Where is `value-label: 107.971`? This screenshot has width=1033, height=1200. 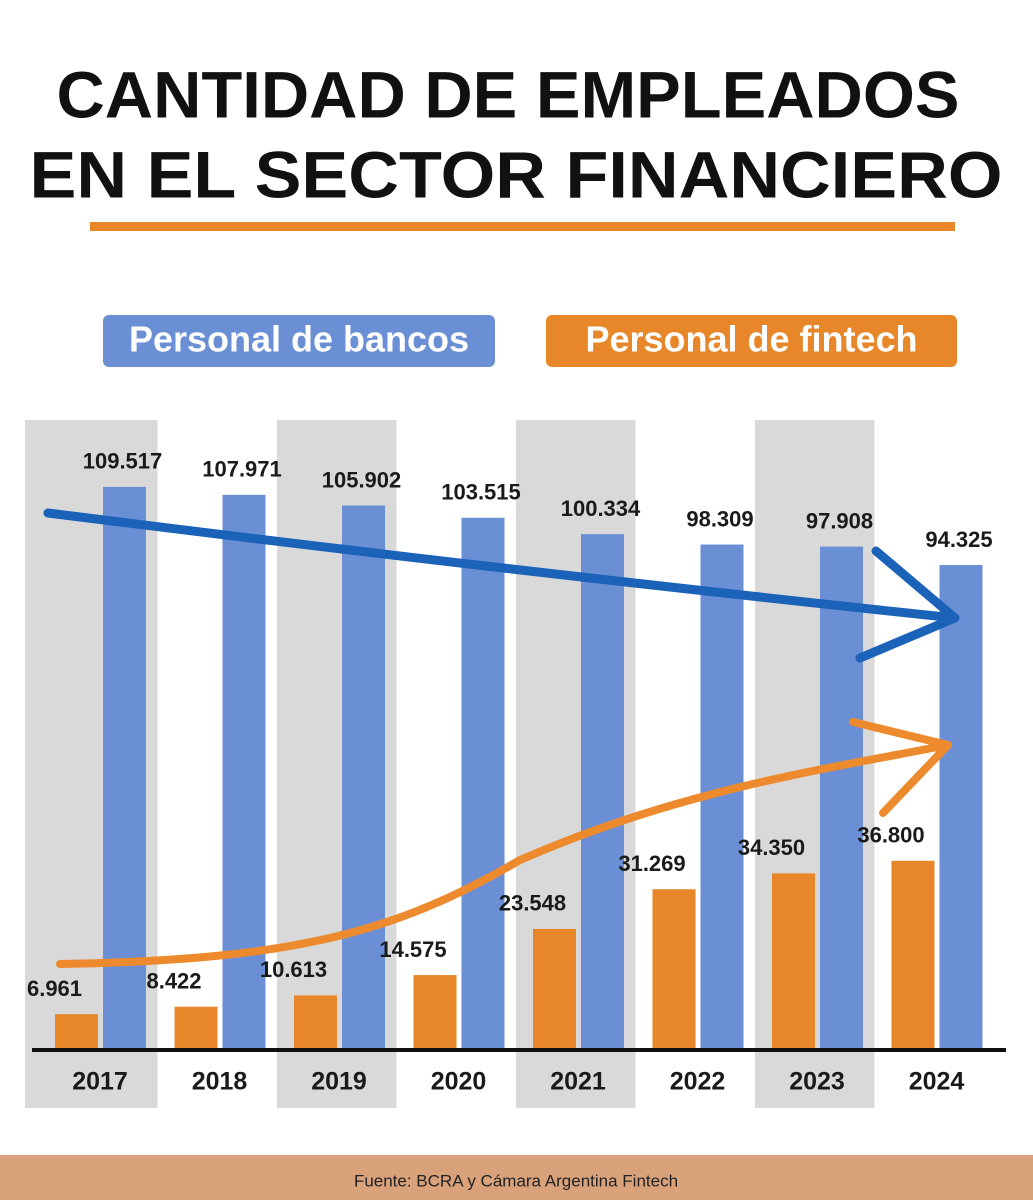 value-label: 107.971 is located at coordinates (242, 469).